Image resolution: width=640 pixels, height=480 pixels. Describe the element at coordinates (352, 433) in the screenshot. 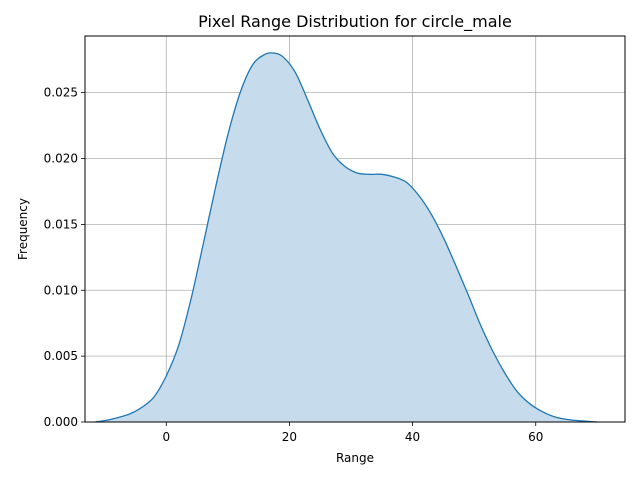

I see `x-axis: 0 20 40 60` at that location.